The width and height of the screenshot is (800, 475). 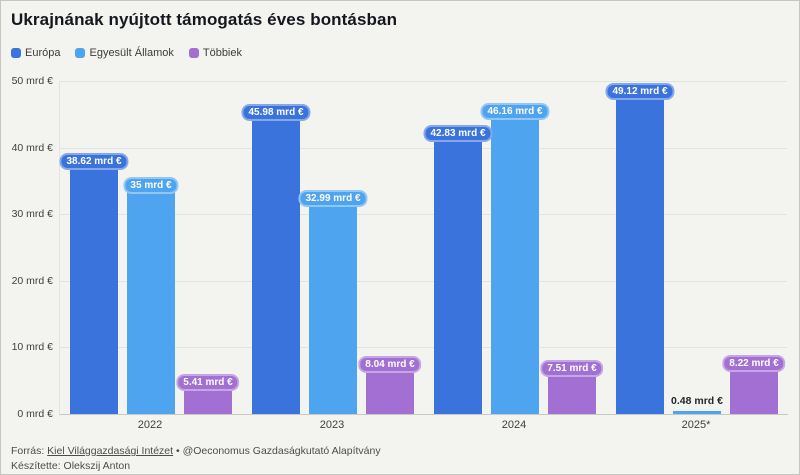 I want to click on bar-2025*-1, so click(x=697, y=412).